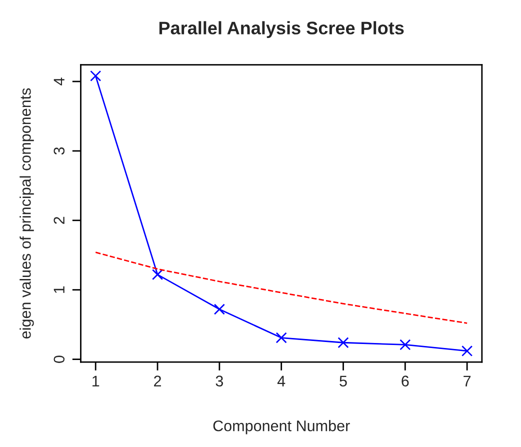 The width and height of the screenshot is (521, 447). I want to click on y-tick-label: 3, so click(59, 151).